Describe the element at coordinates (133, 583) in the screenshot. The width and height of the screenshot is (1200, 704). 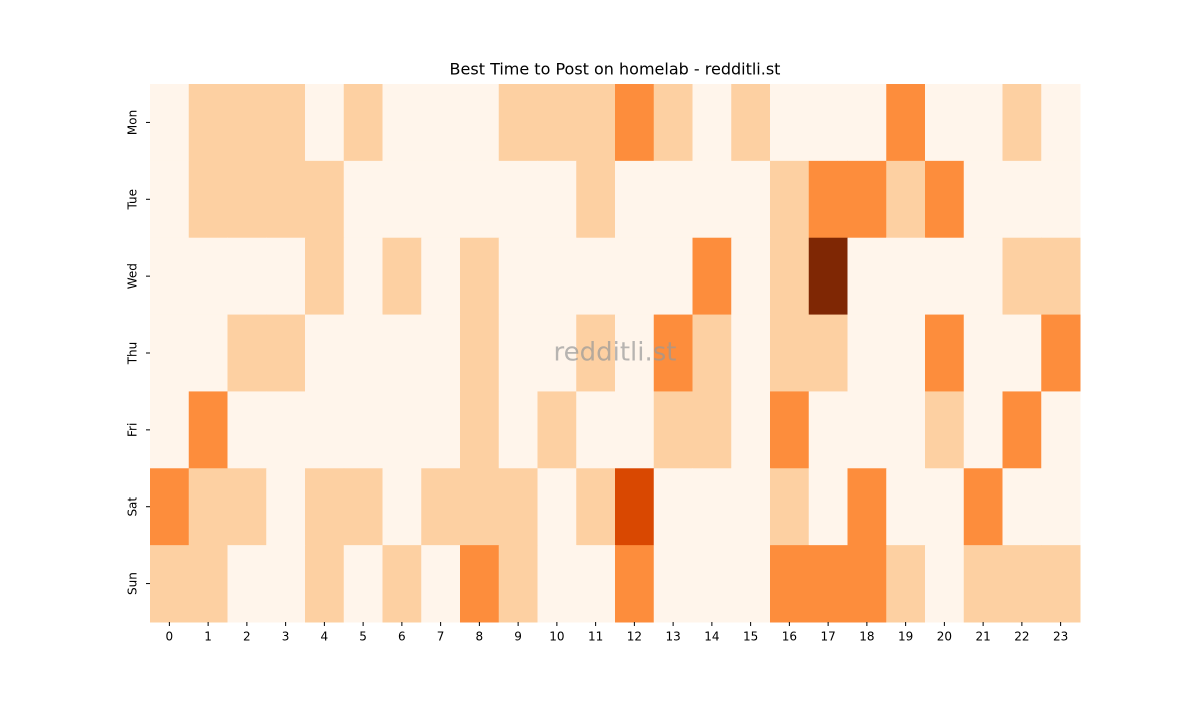
I see `y-tick-label: Sun` at that location.